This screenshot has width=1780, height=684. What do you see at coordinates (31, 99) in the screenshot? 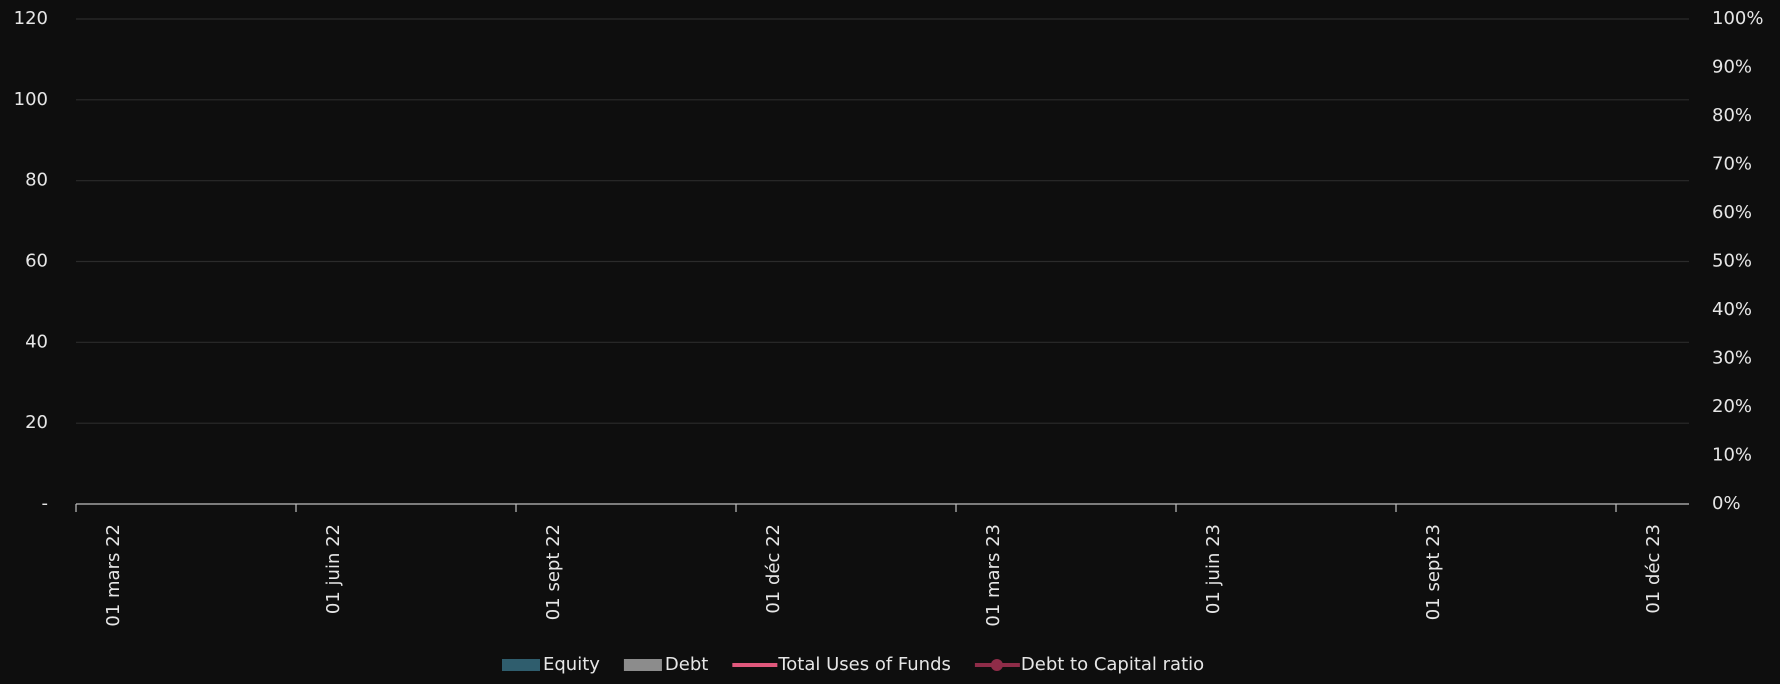
I see `y-tick-label: 100` at bounding box center [31, 99].